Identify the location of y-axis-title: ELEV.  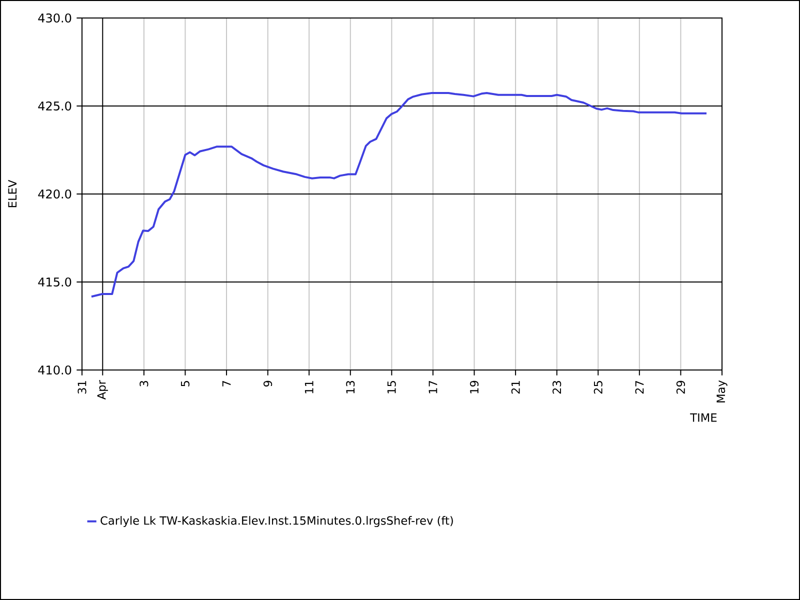
(12, 194).